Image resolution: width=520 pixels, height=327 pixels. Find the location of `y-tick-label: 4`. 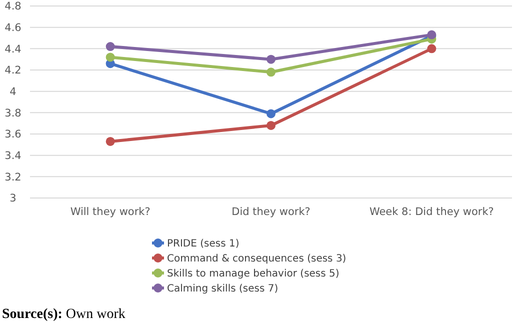

y-tick-label: 4 is located at coordinates (13, 92).